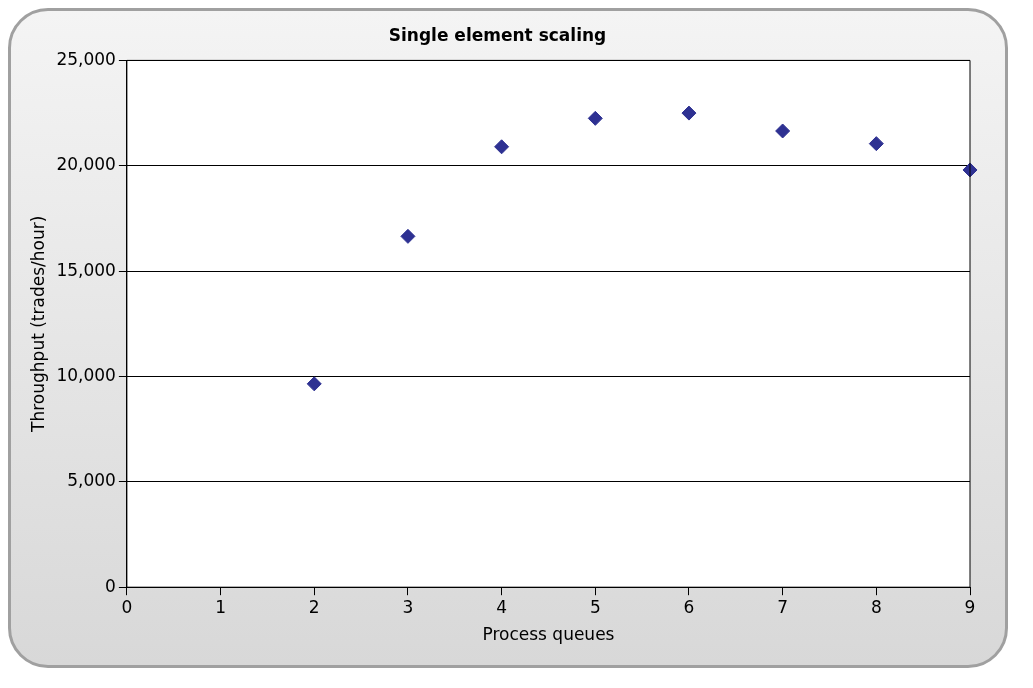  What do you see at coordinates (91, 480) in the screenshot?
I see `y-tick-label: 5,000` at bounding box center [91, 480].